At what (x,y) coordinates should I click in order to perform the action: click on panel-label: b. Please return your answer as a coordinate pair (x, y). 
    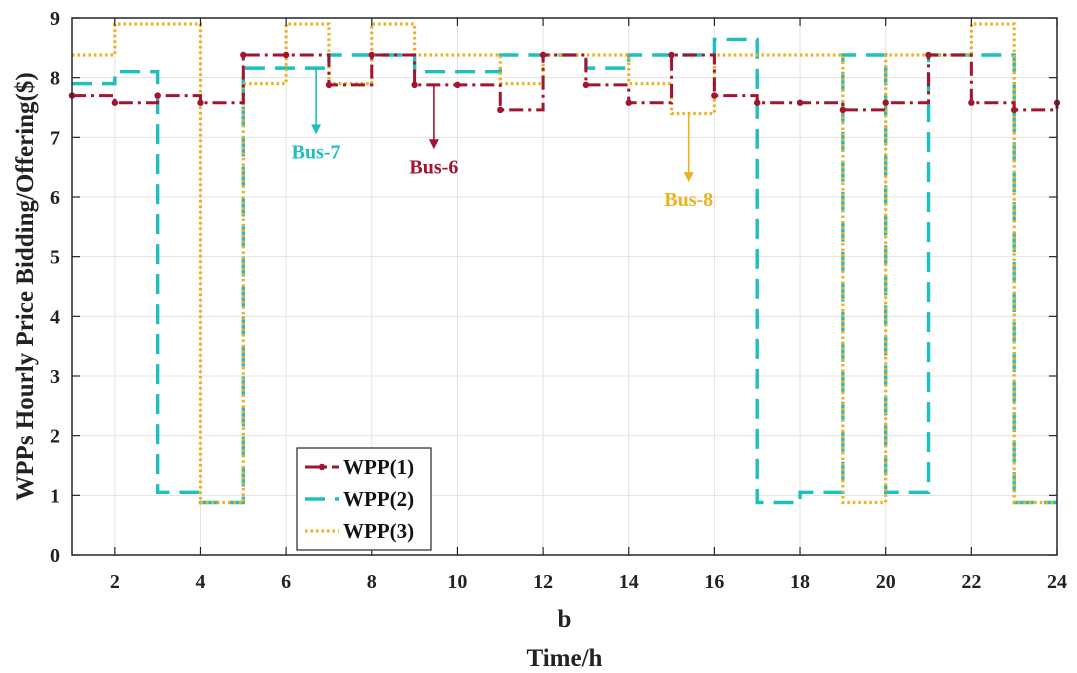
    Looking at the image, I should click on (565, 619).